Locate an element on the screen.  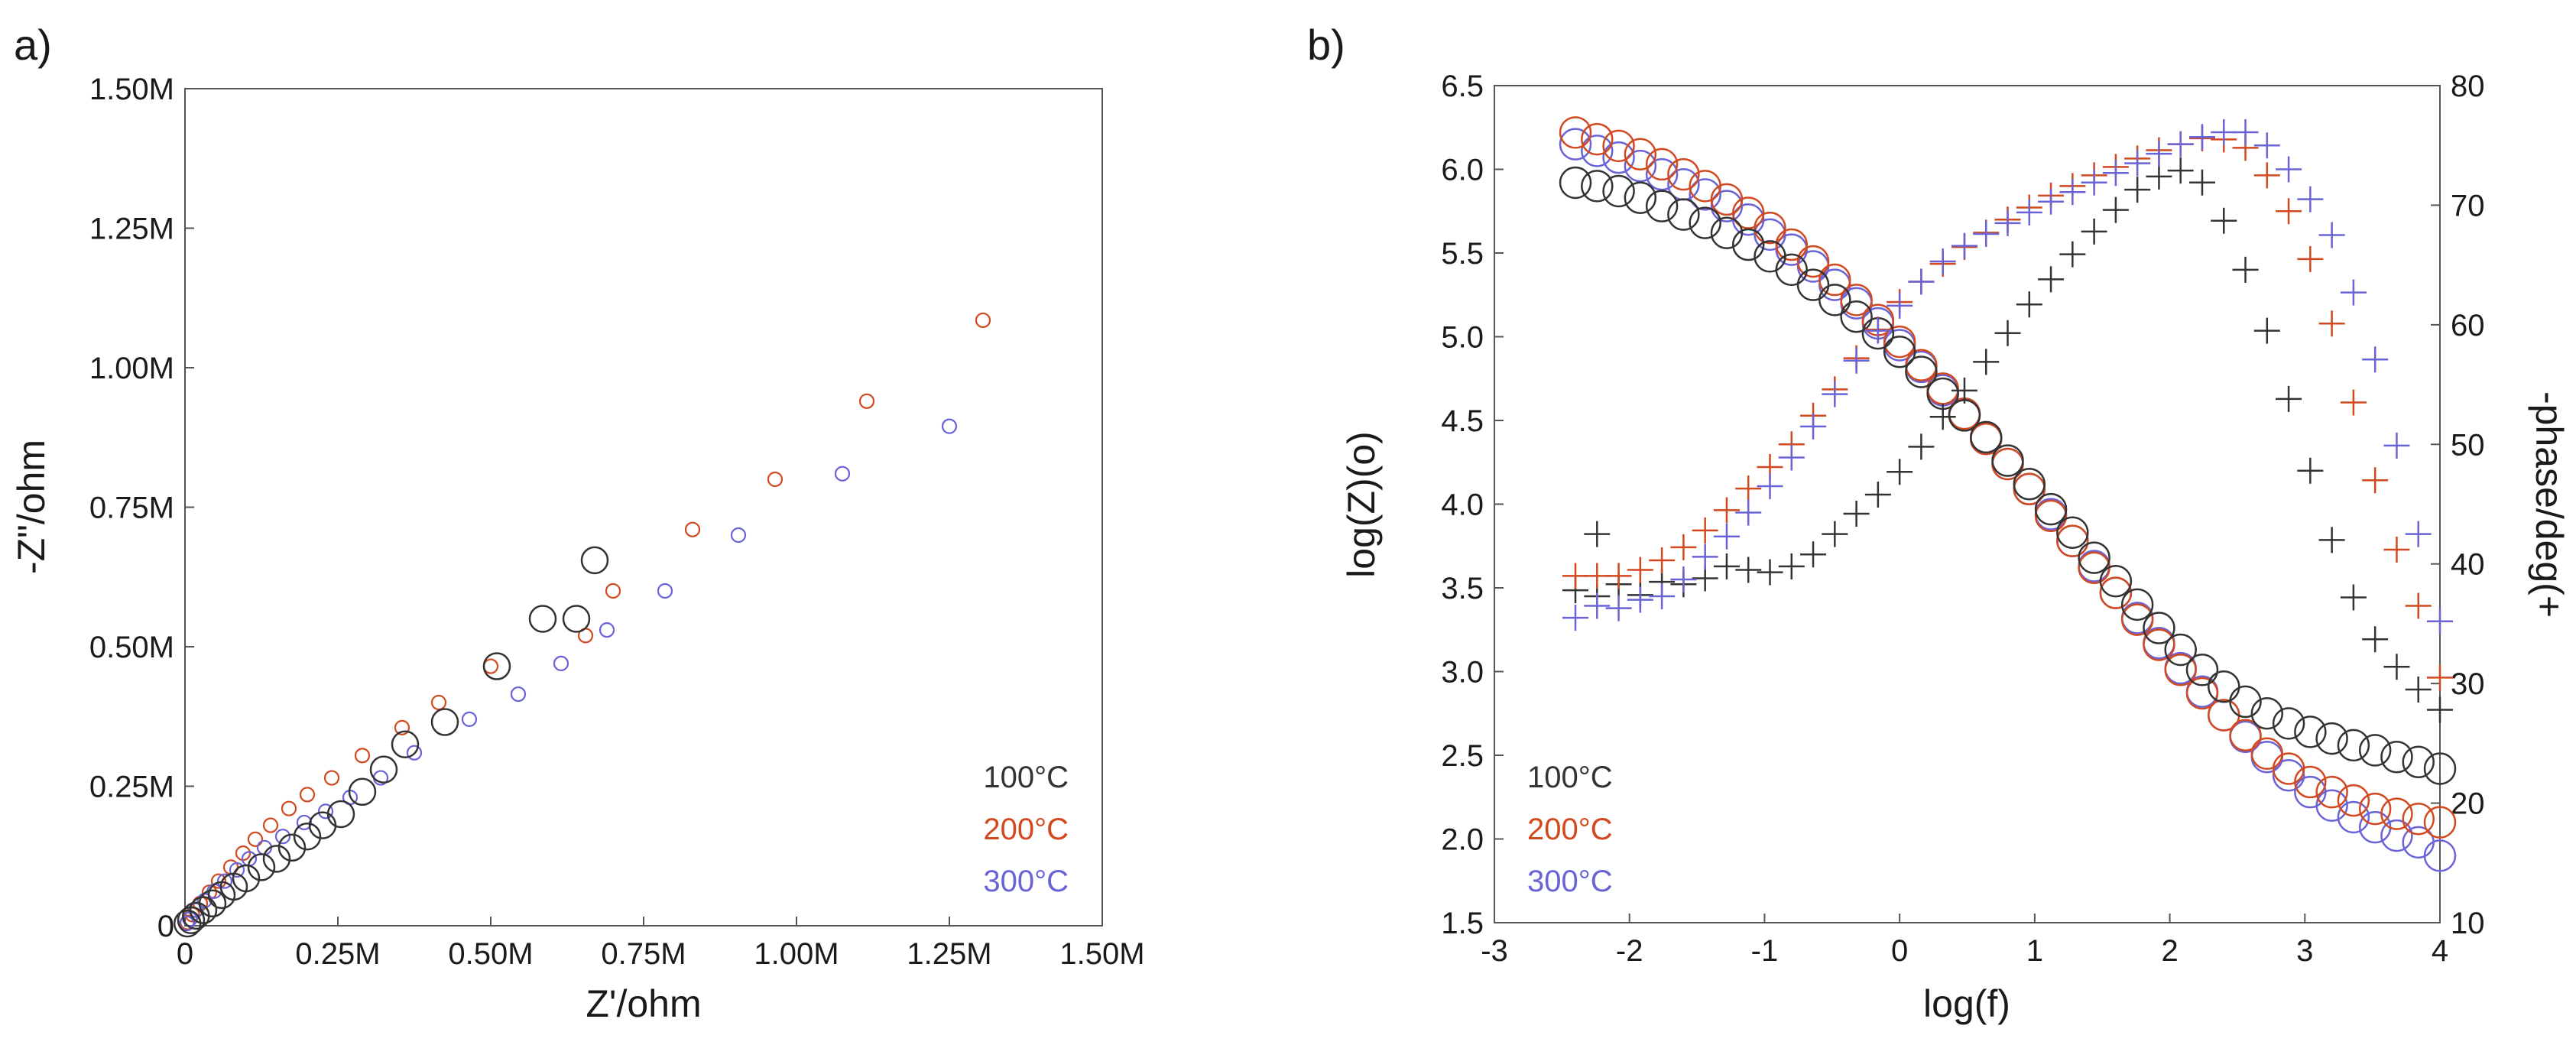
panel-a-x-tick-label: 1.00M is located at coordinates (796, 954).